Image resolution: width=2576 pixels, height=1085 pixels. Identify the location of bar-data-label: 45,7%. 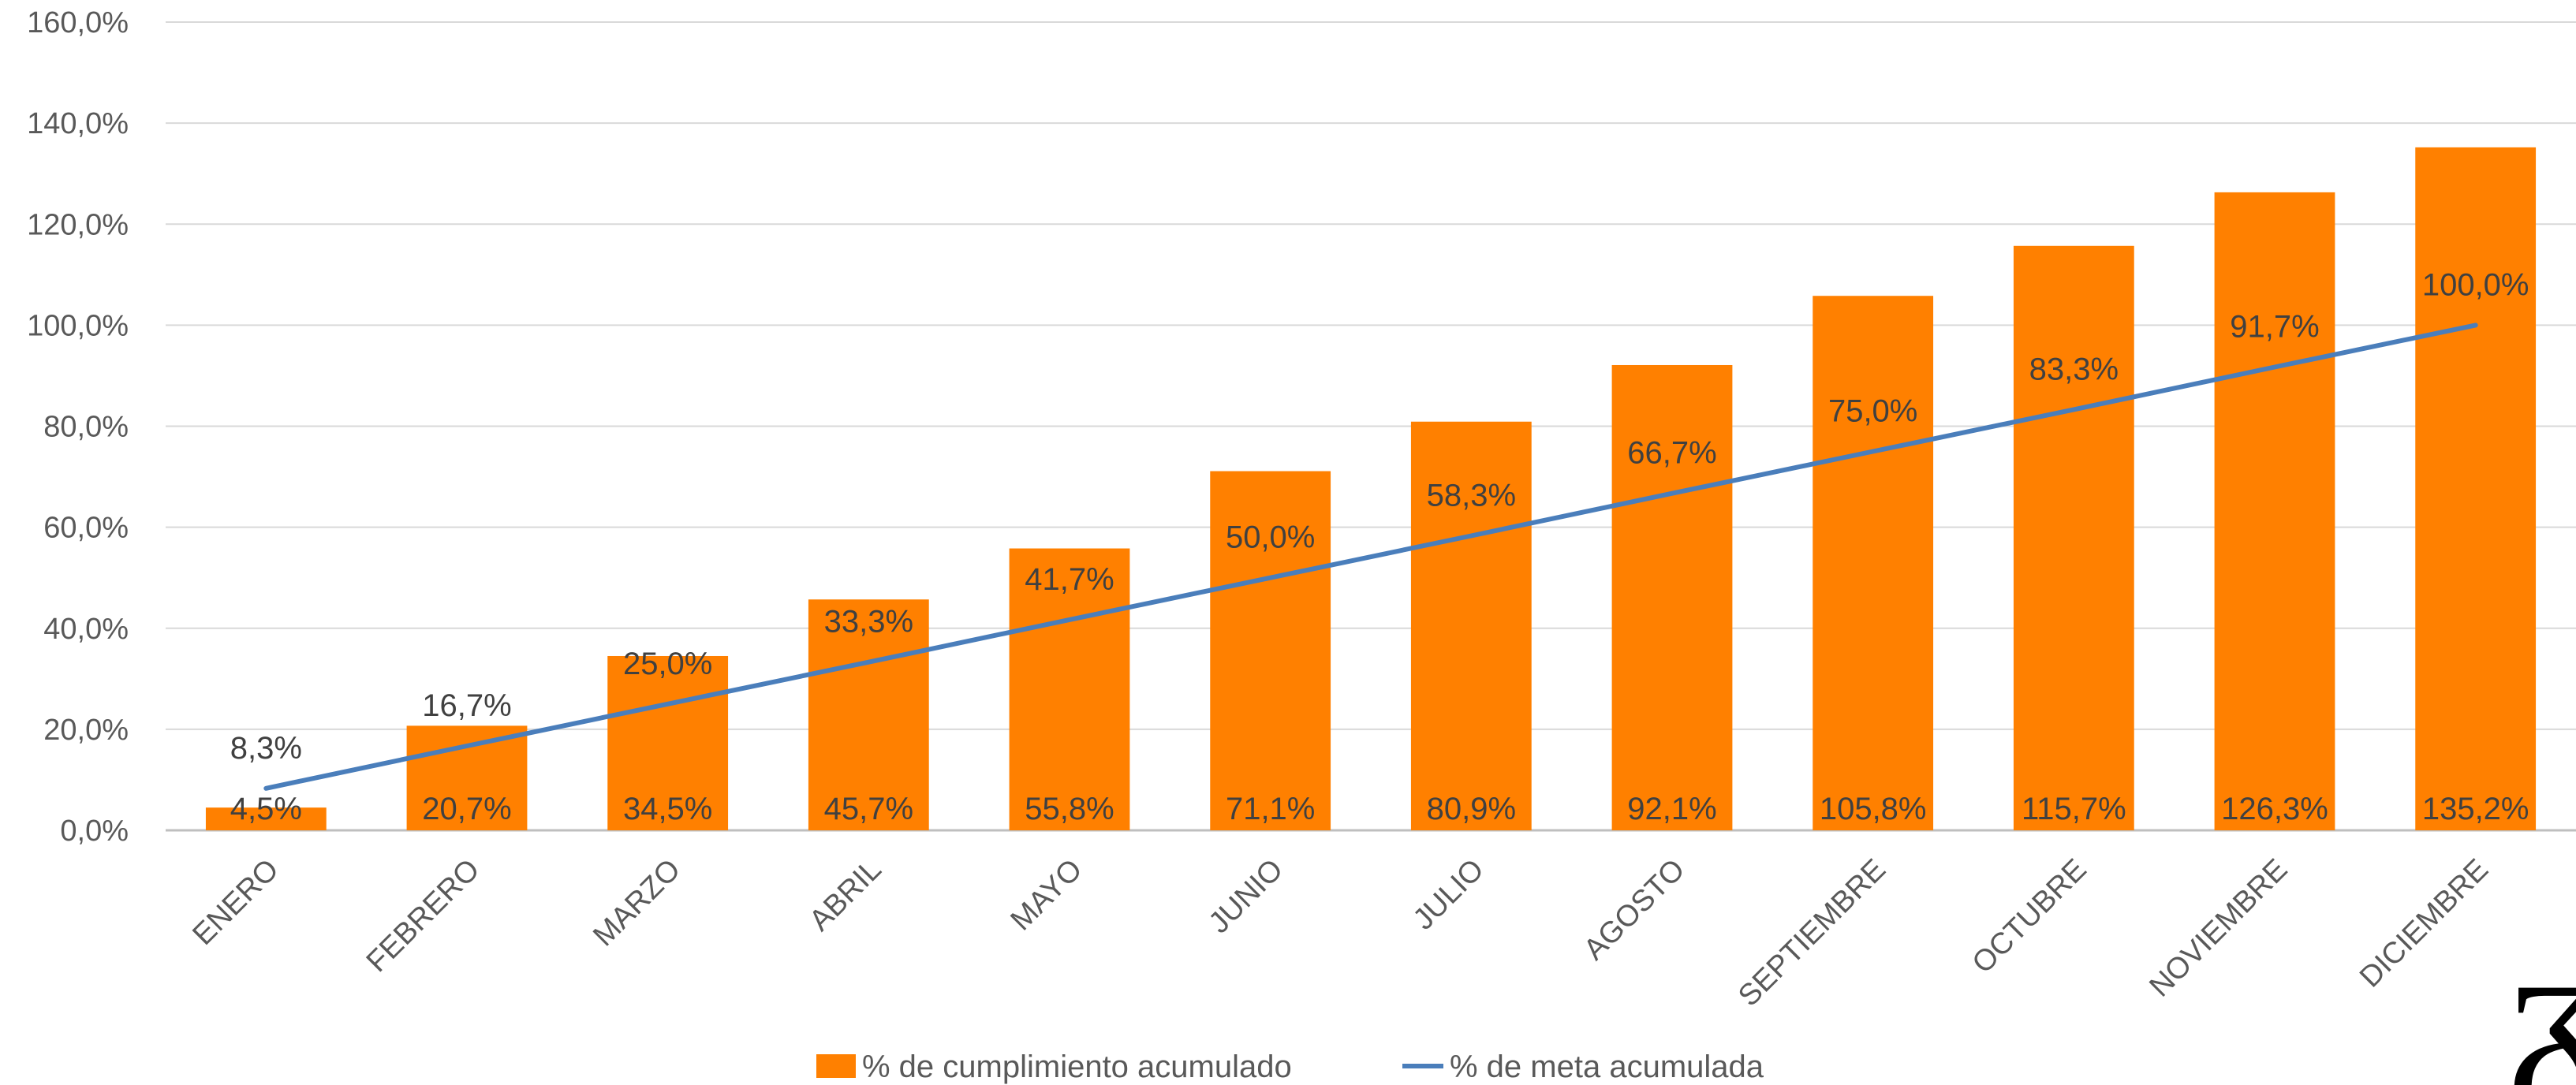
(868, 809).